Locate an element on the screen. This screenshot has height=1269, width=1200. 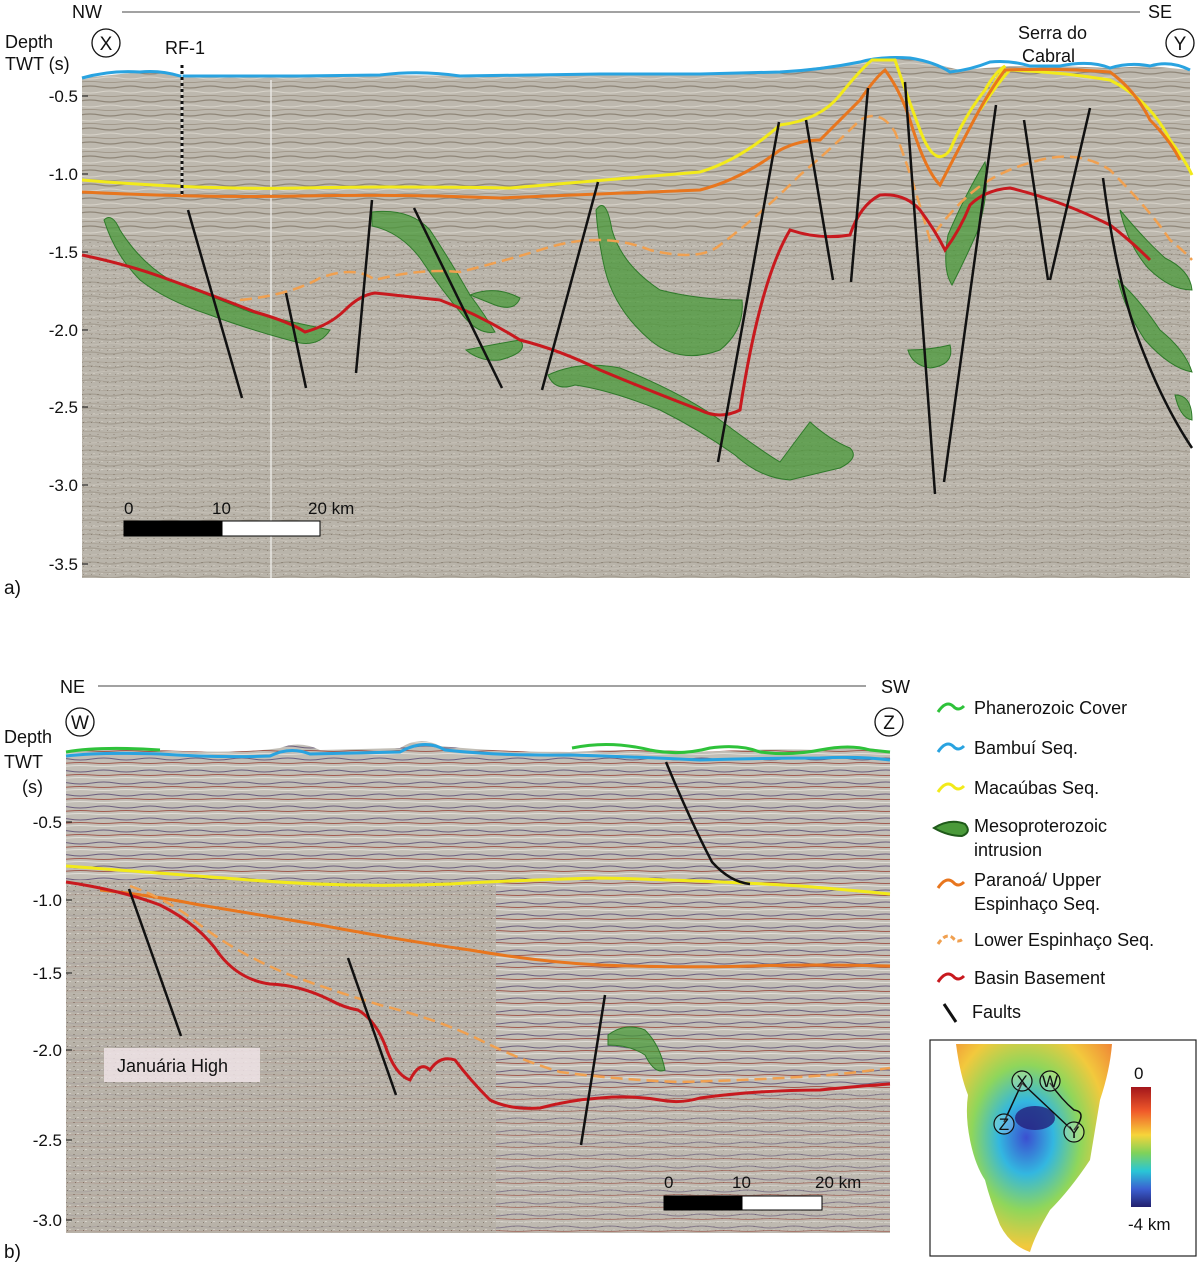
panel-b-end-label-right: Z is located at coordinates (889, 723).